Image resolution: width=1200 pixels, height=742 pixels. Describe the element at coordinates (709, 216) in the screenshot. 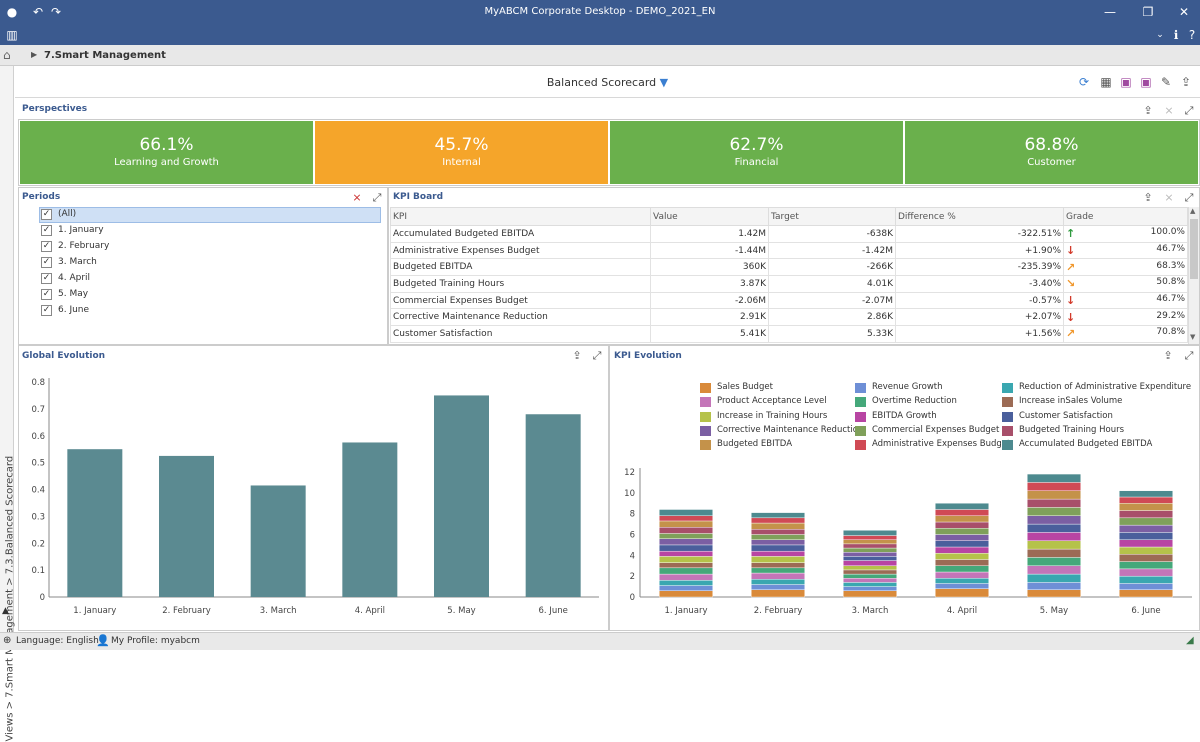

I see `column-header: Value` at that location.